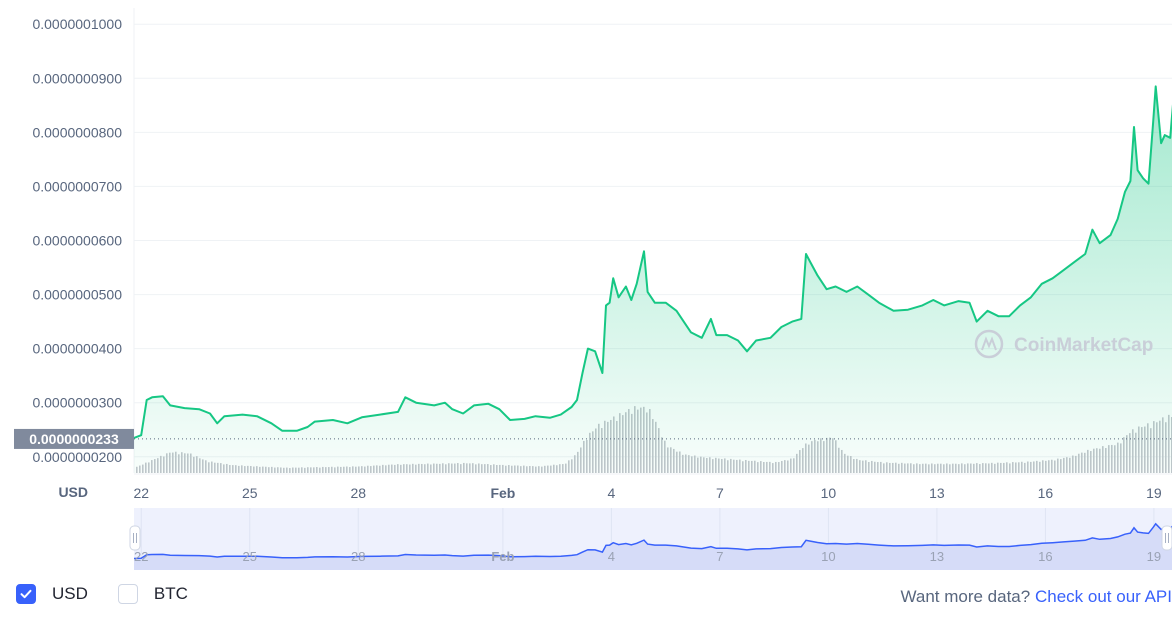 The height and width of the screenshot is (627, 1172). Describe the element at coordinates (250, 493) in the screenshot. I see `x-tick-label: 25` at that location.